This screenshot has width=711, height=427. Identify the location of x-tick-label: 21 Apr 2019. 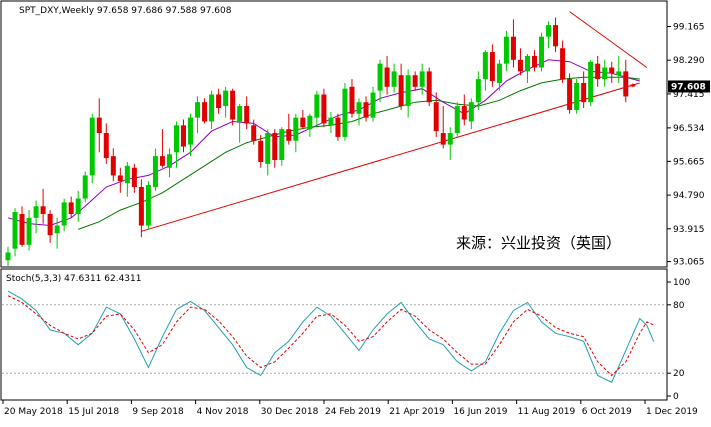
(417, 412).